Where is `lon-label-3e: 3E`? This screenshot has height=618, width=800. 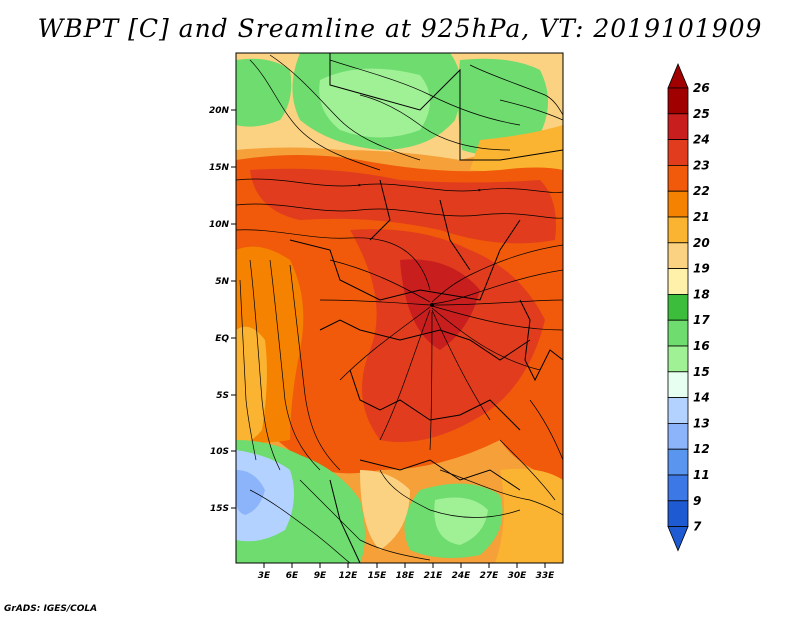 lon-label-3e: 3E is located at coordinates (264, 576).